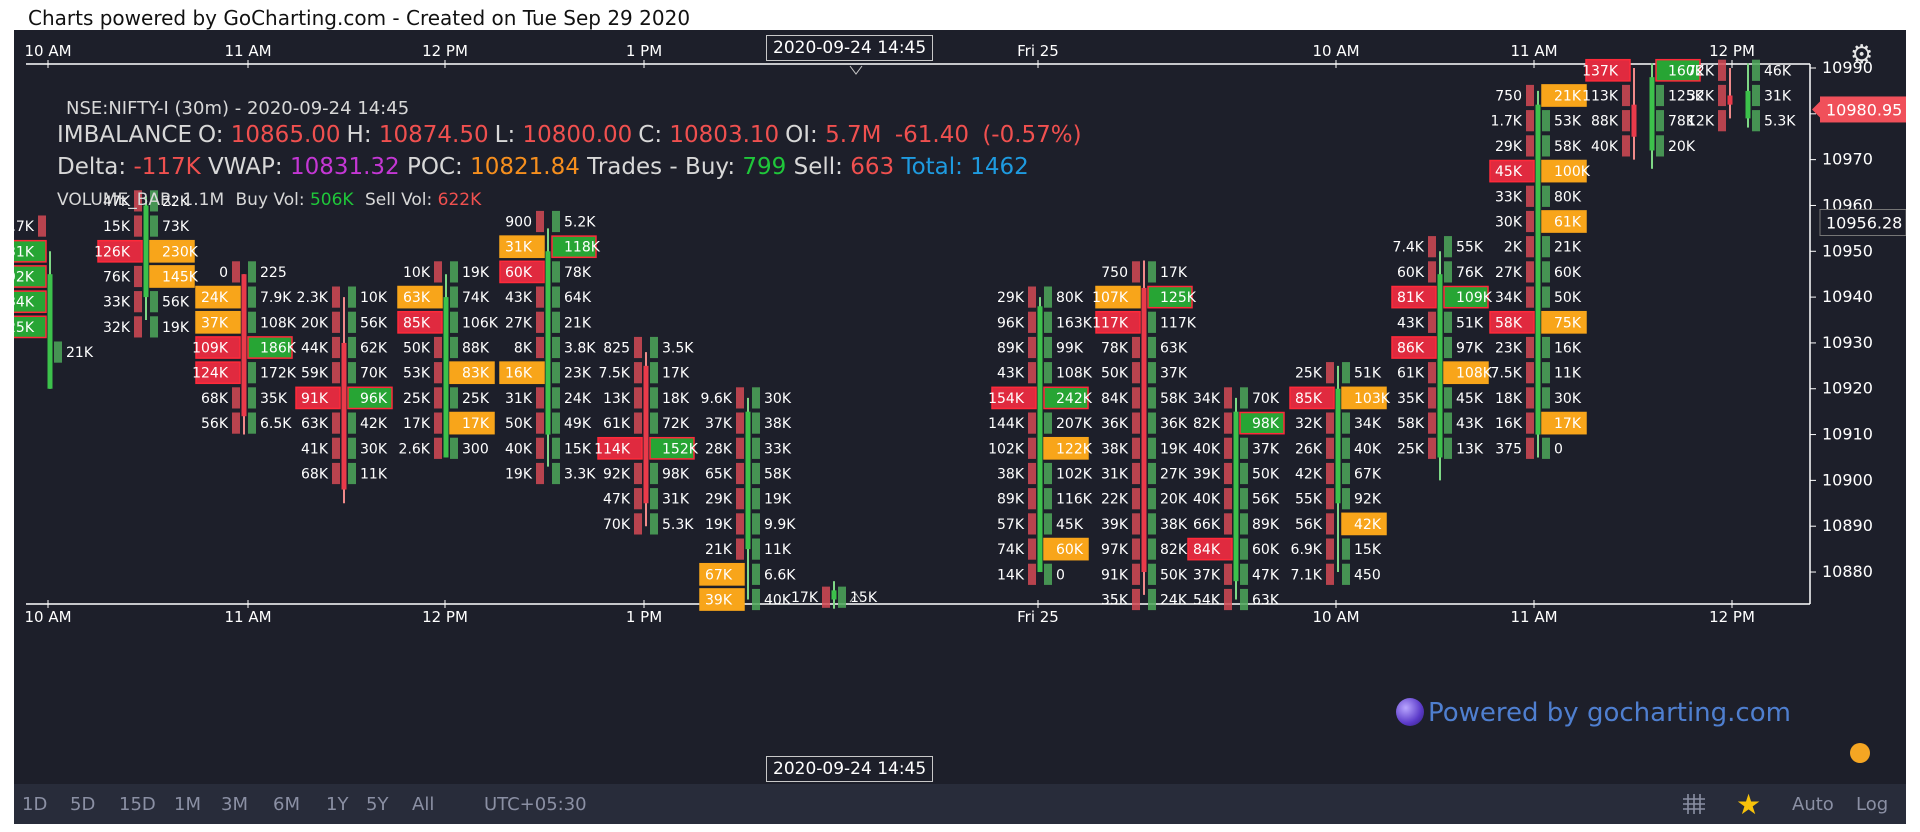 This screenshot has width=1920, height=832. Describe the element at coordinates (535, 804) in the screenshot. I see `timezone-label: UTC+05:30` at that location.